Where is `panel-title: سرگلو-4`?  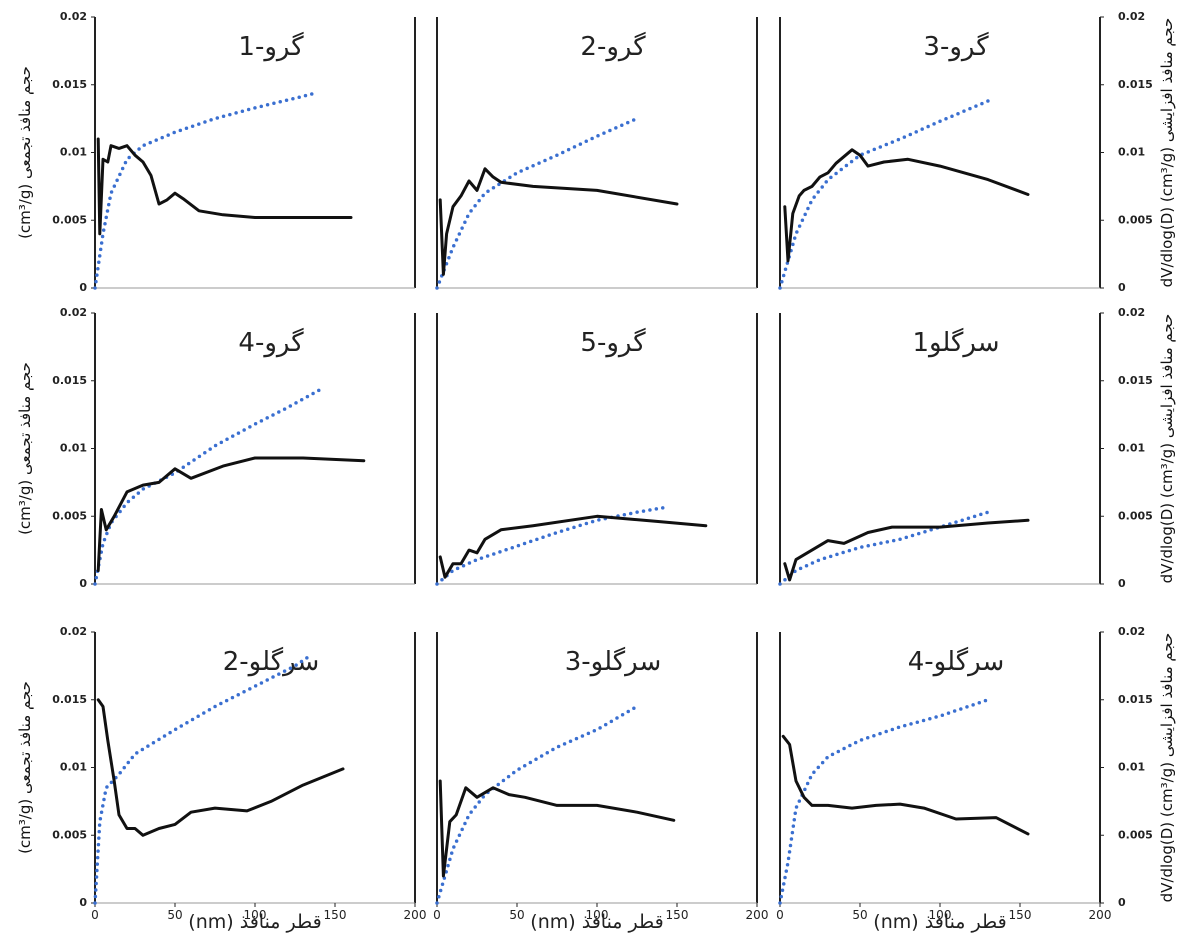
panel-title: سرگلو-4 is located at coordinates (956, 661).